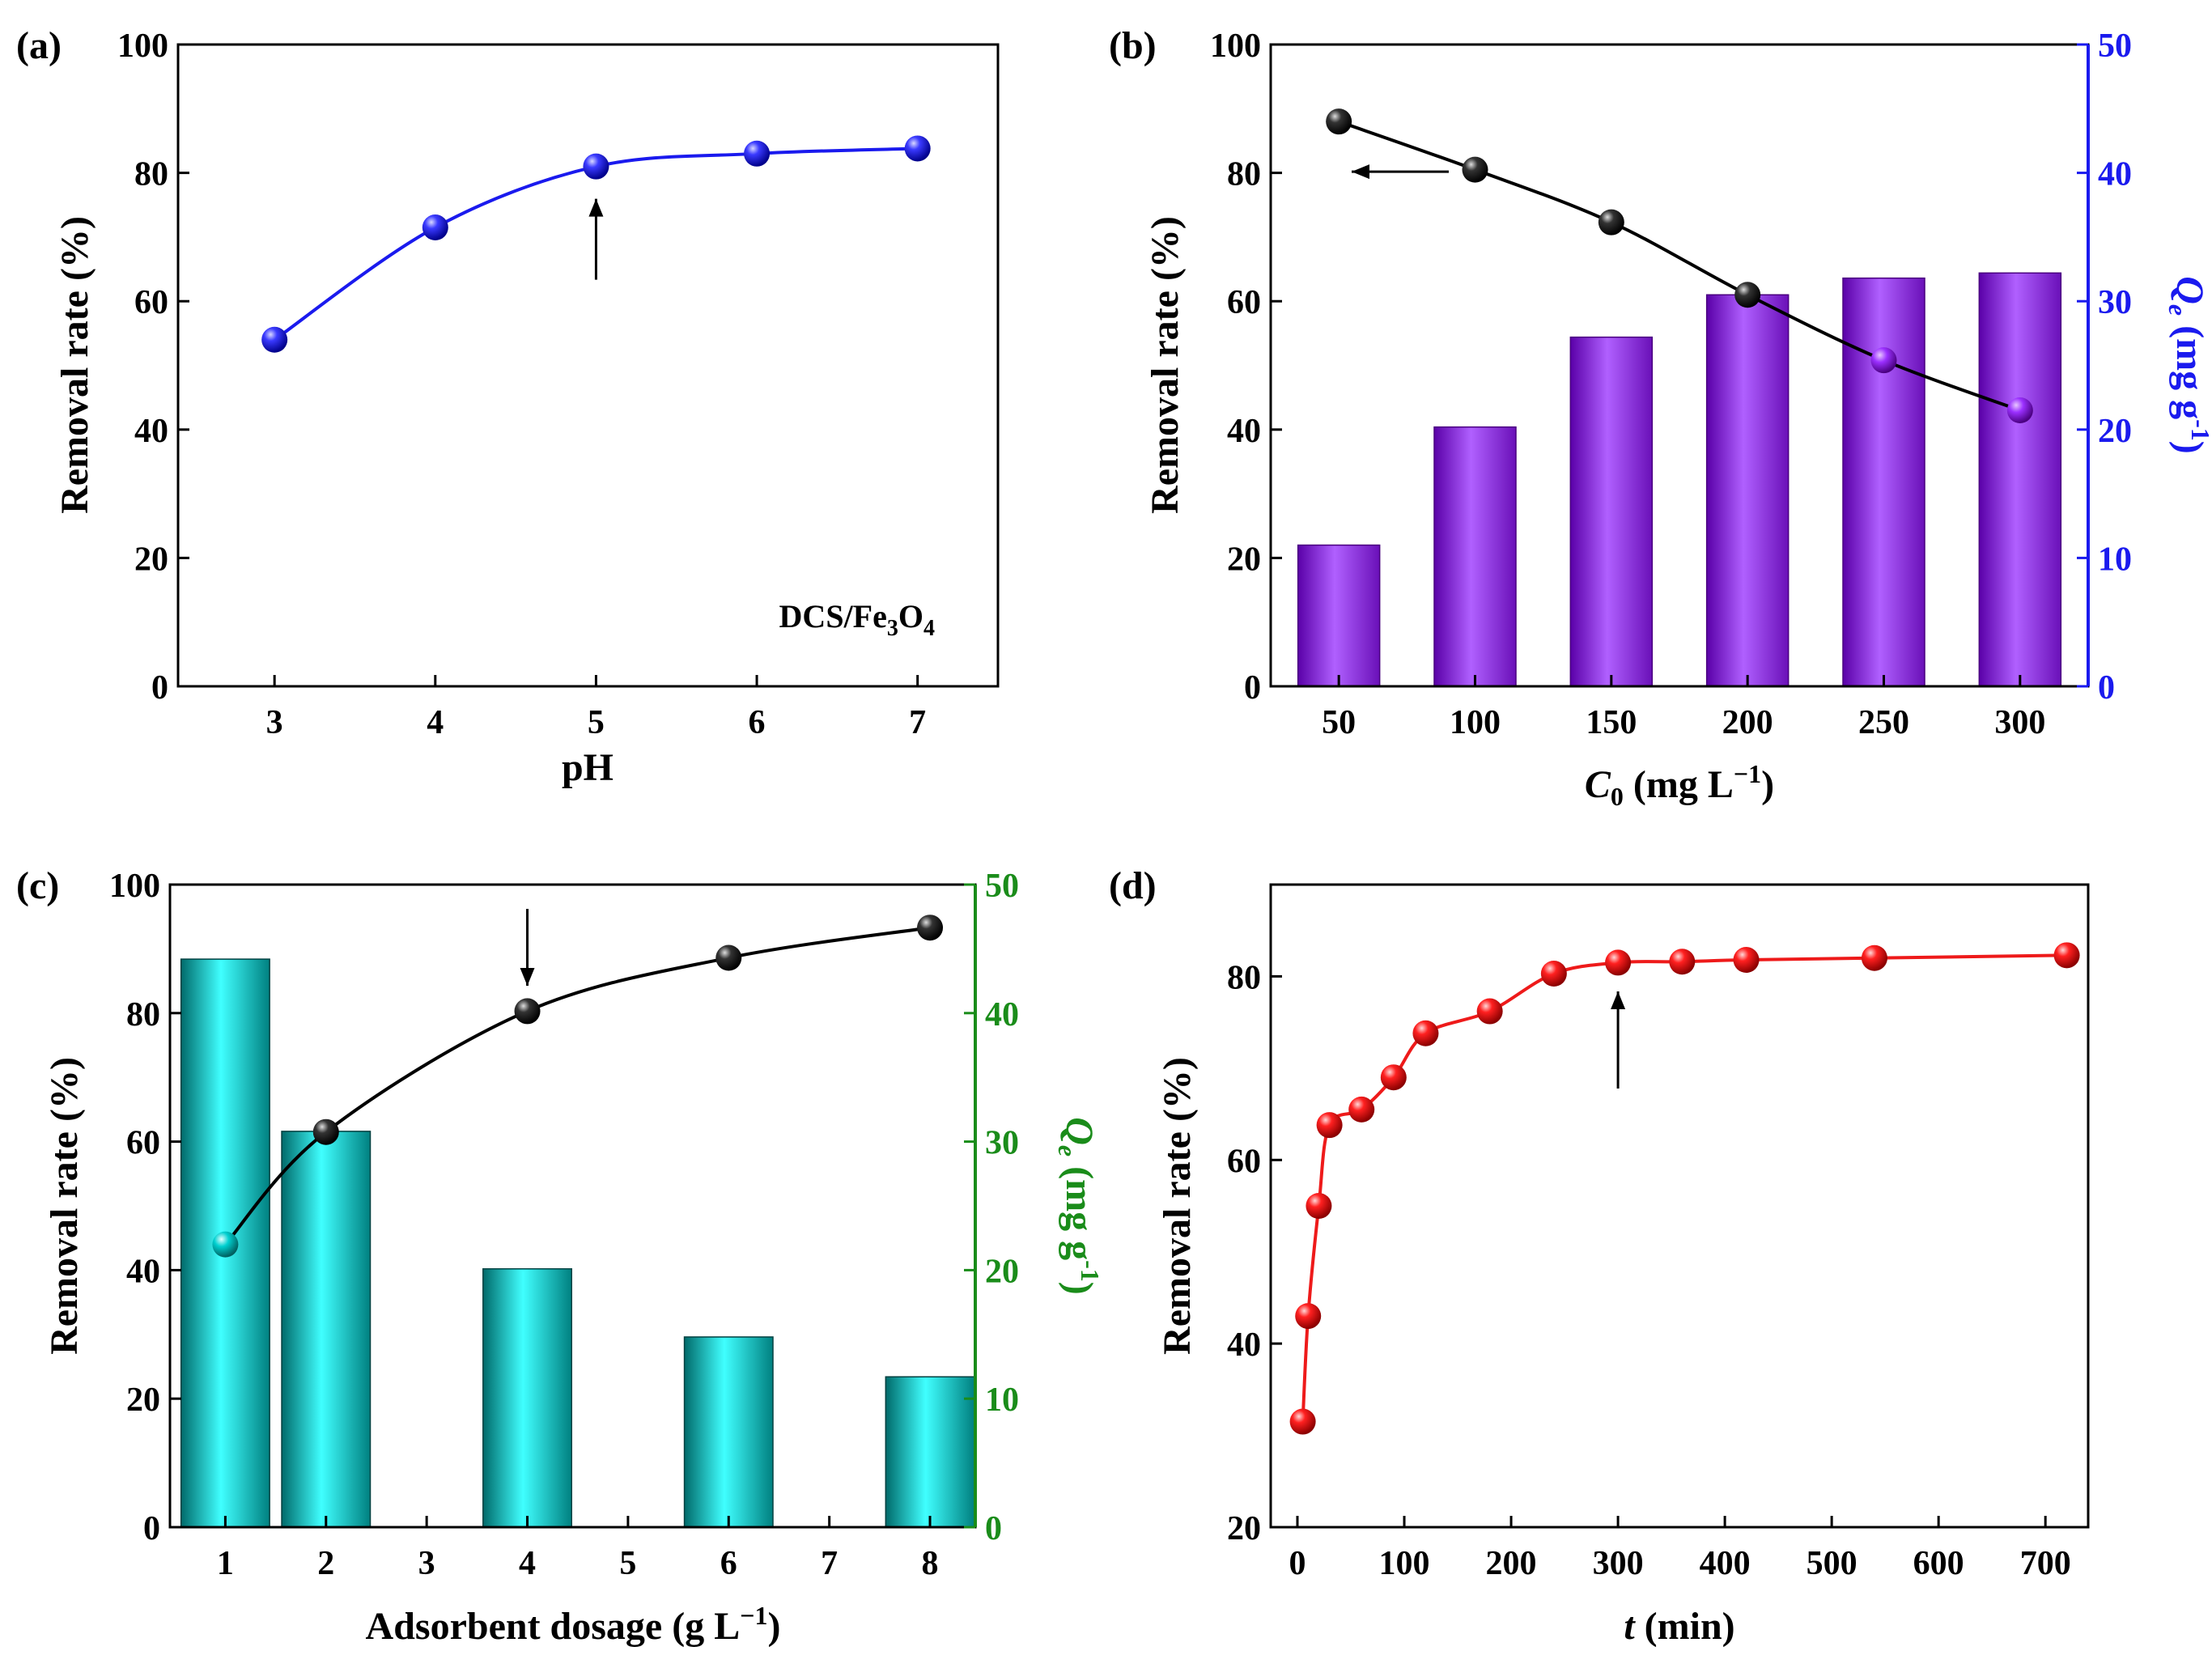  Describe the element at coordinates (596, 239) in the screenshot. I see `a-arrow` at that location.